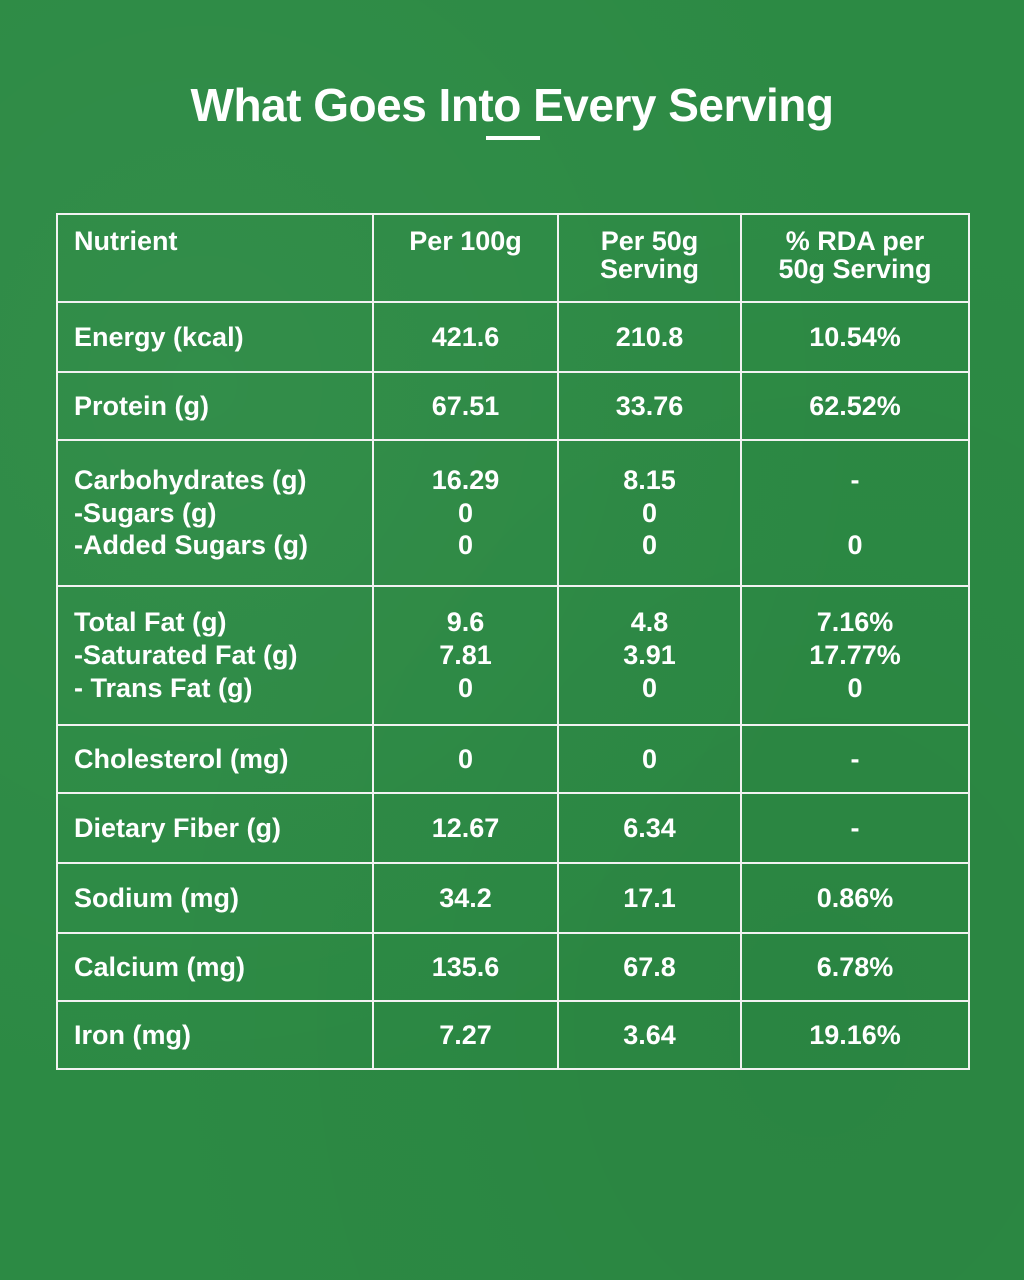  Describe the element at coordinates (215, 258) in the screenshot. I see `header-nutrient: Nutrient` at that location.